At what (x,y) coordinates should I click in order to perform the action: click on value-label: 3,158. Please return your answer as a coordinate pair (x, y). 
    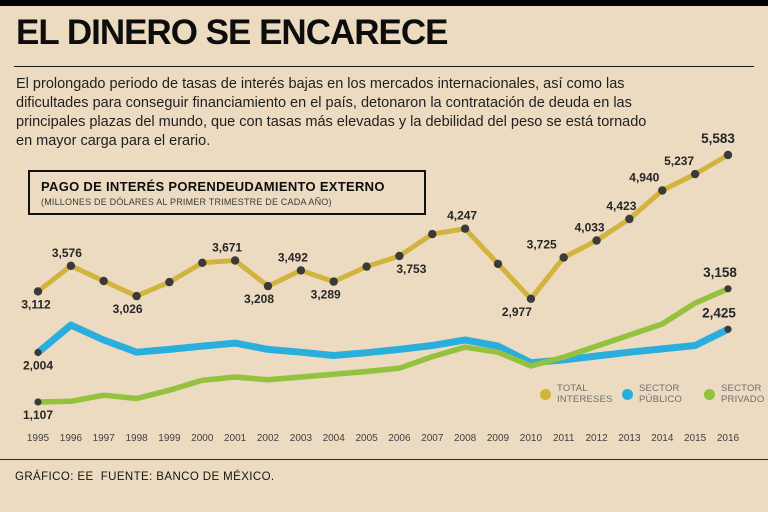
    Looking at the image, I should click on (720, 272).